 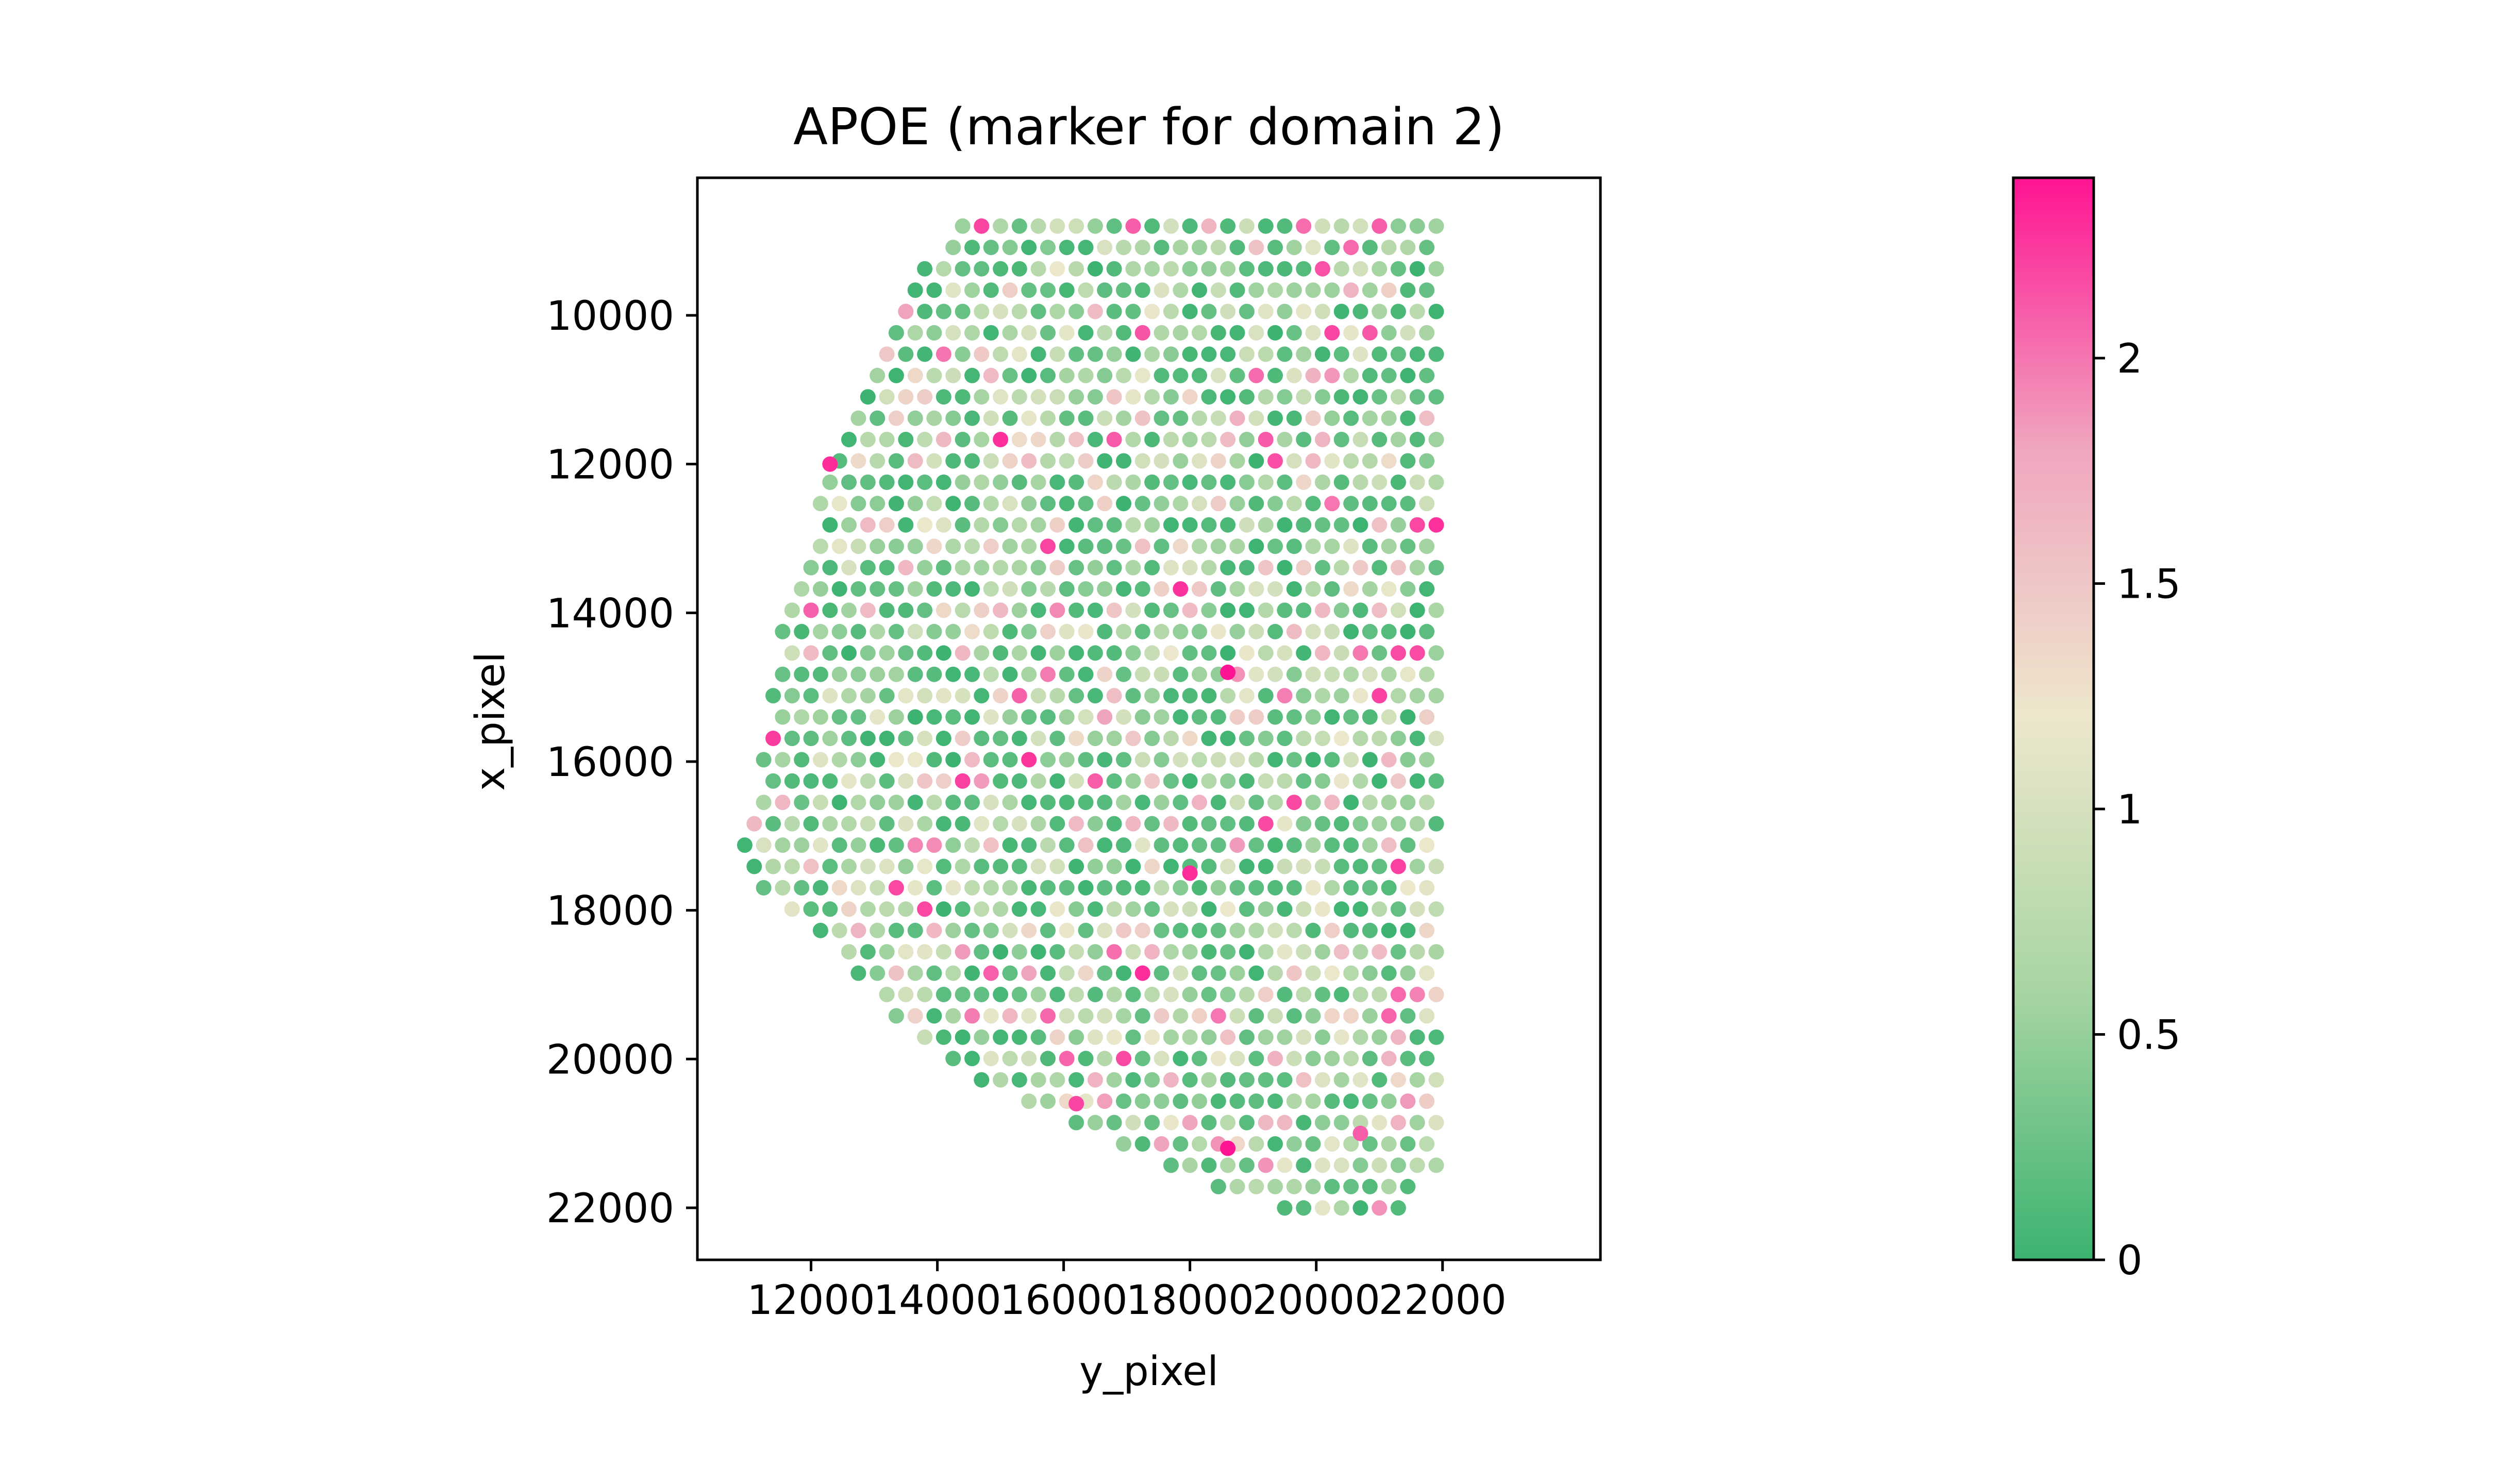 I want to click on colorbar-tick-label: 2, so click(x=2130, y=359).